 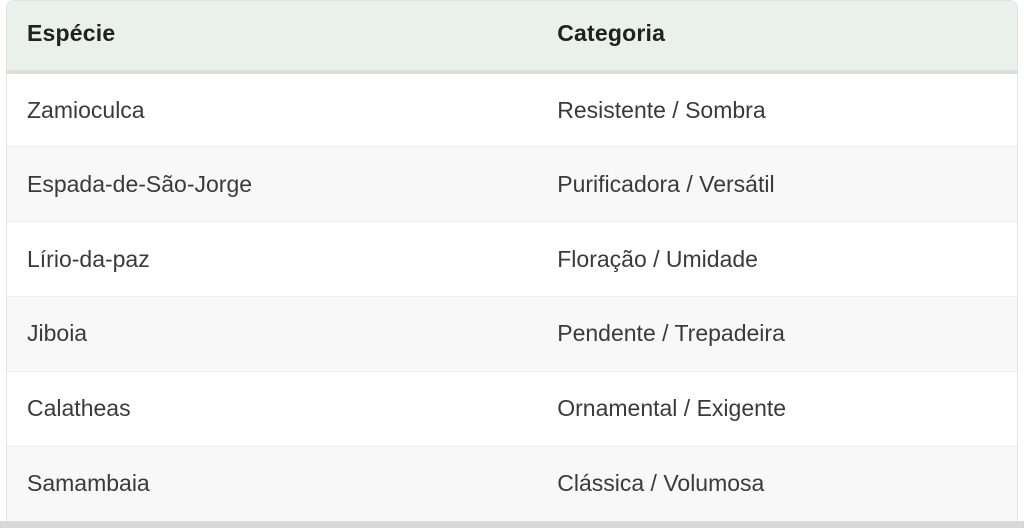 I want to click on categoria-cell: Clássica / Volumosa, so click(x=777, y=483).